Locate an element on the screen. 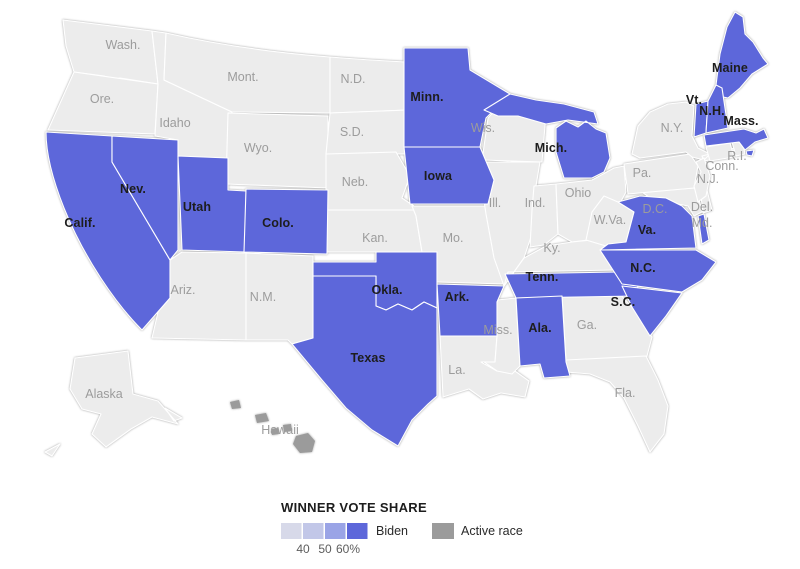 The width and height of the screenshot is (800, 569). state-hawaii is located at coordinates (272, 426).